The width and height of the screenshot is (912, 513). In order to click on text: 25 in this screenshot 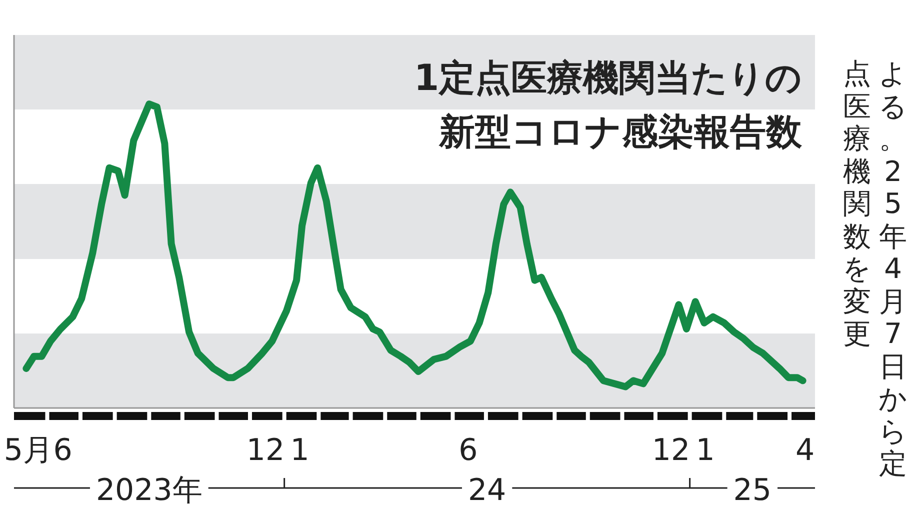, I will do `click(752, 490)`.